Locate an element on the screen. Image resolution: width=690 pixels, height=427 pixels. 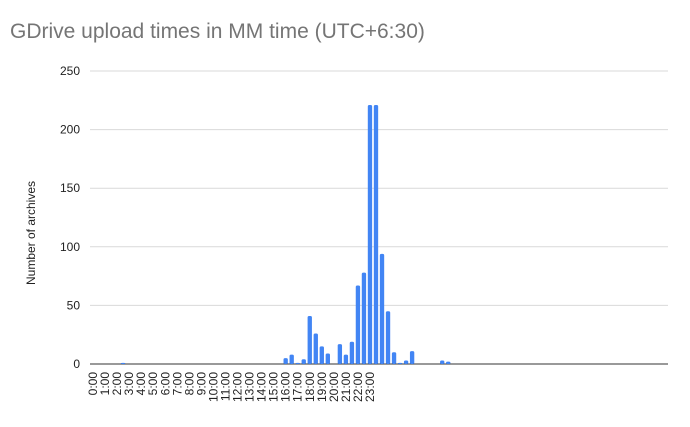
x-tick-label: 7:00 is located at coordinates (177, 384).